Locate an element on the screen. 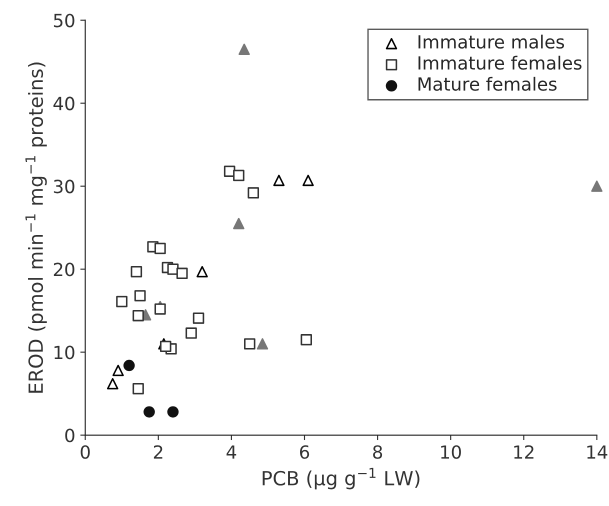 This screenshot has width=609, height=506. legend-label: Immature males is located at coordinates (491, 41).